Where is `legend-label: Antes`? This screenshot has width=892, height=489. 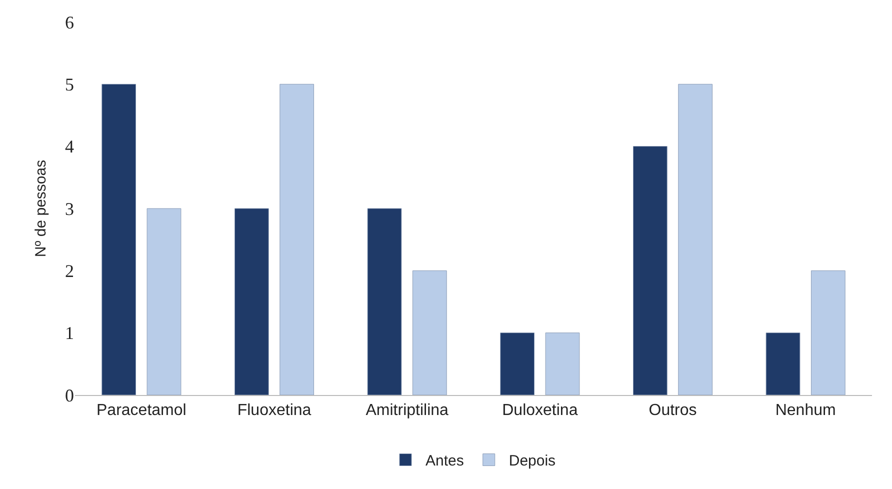 legend-label: Antes is located at coordinates (445, 461).